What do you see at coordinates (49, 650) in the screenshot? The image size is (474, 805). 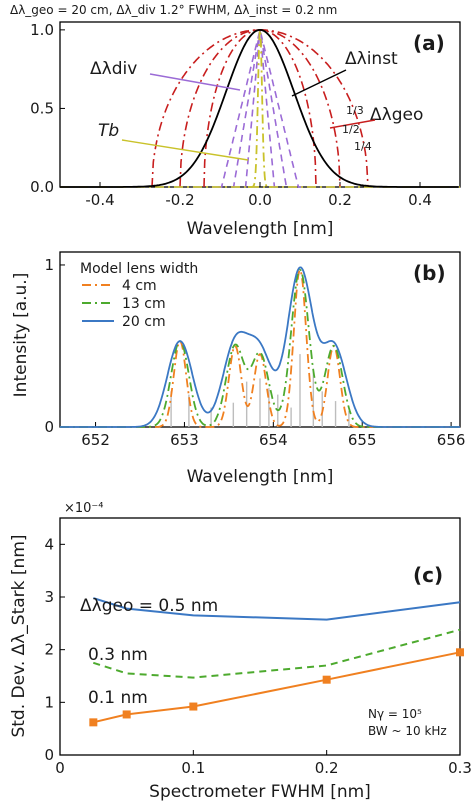 I see `panel-c-ytick-label: 2` at bounding box center [49, 650].